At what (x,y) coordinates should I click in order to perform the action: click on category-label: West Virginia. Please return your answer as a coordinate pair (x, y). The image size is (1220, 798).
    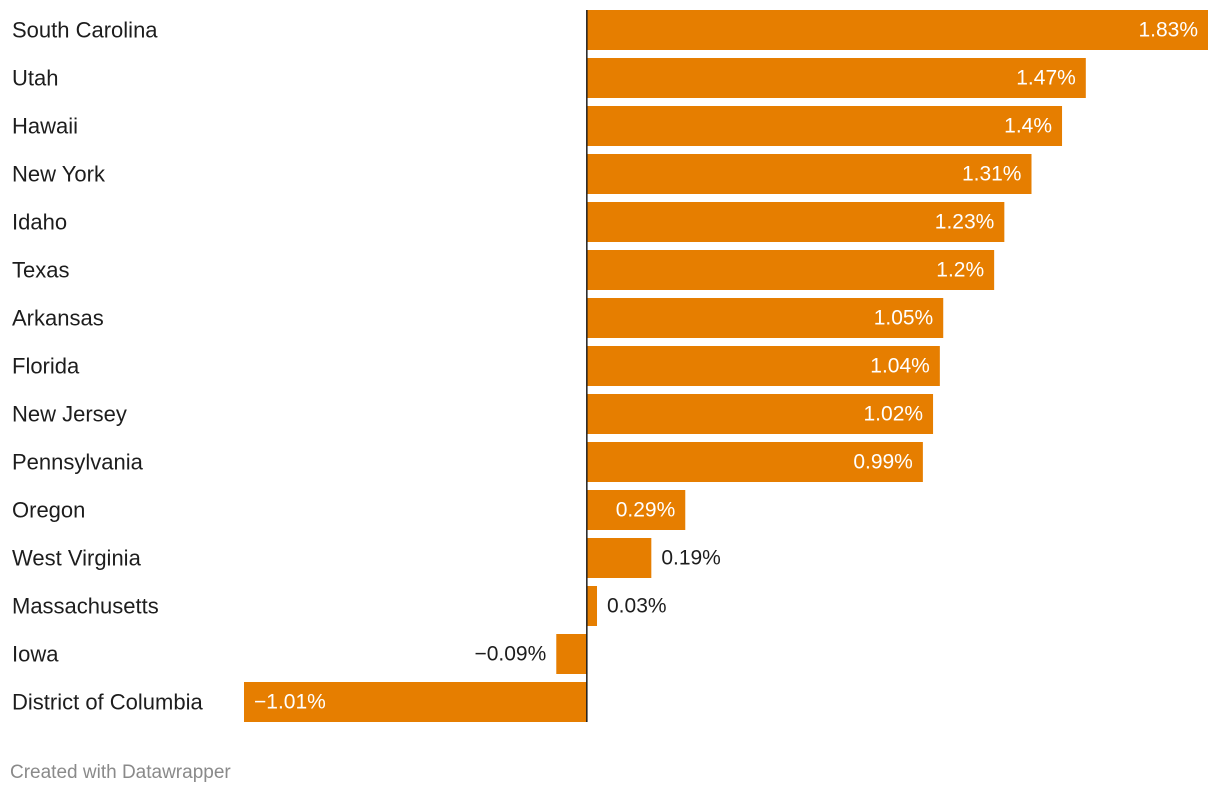
    Looking at the image, I should click on (77, 558).